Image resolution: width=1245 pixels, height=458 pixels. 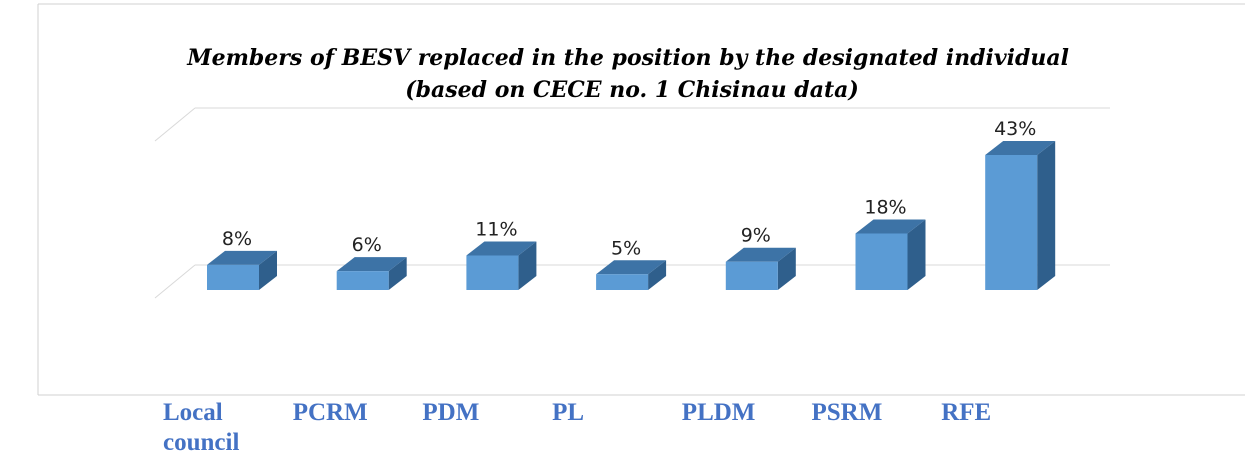 What do you see at coordinates (966, 412) in the screenshot?
I see `x-tick-label: RFE` at bounding box center [966, 412].